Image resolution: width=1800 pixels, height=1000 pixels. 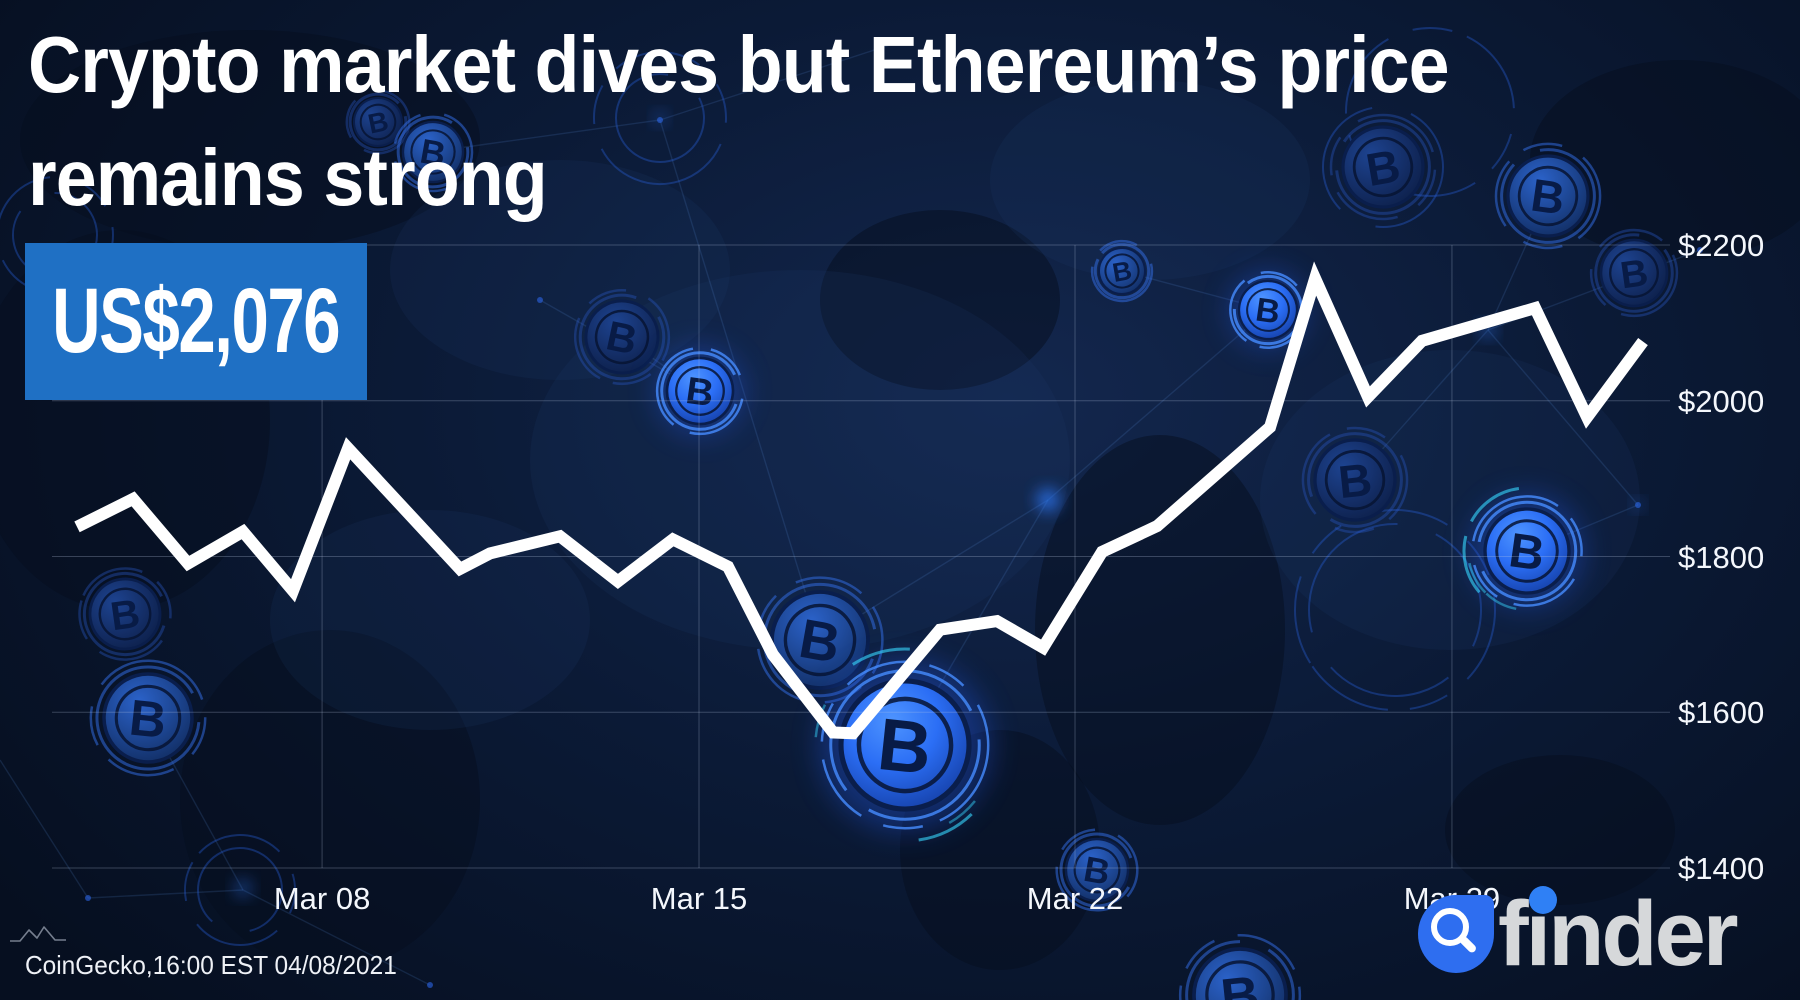 What do you see at coordinates (1450, 927) in the screenshot?
I see `magnifier-lens` at bounding box center [1450, 927].